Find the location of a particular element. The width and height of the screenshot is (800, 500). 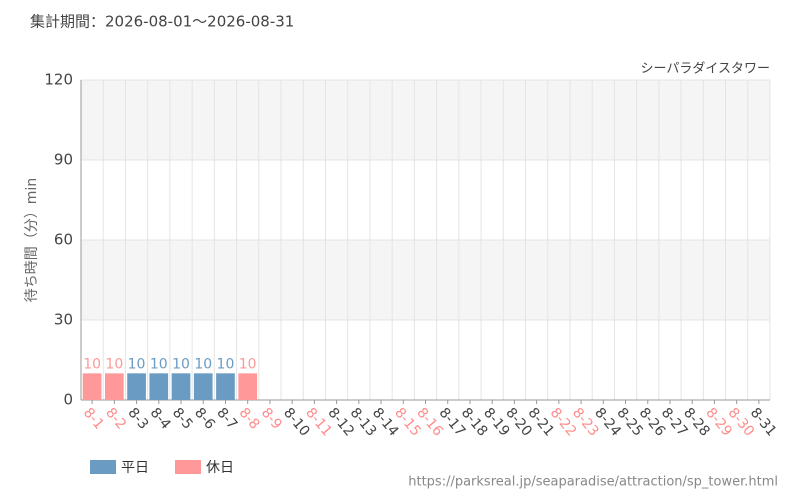

y-tick-label: 0 is located at coordinates (68, 400).